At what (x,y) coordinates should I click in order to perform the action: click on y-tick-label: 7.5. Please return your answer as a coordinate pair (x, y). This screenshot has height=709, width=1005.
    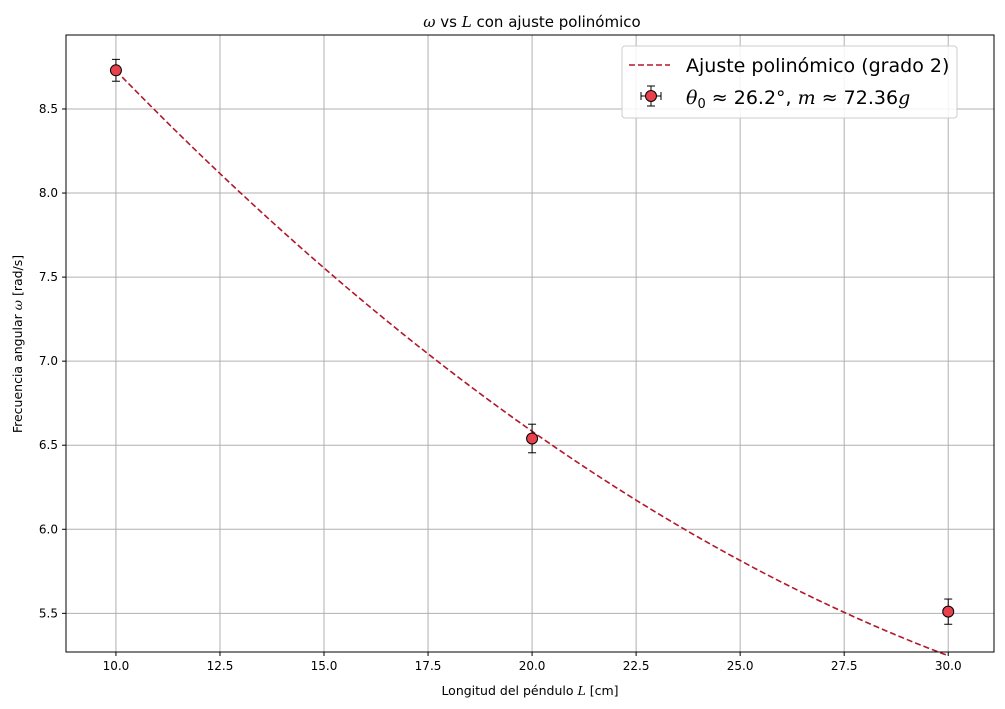
    Looking at the image, I should click on (48, 277).